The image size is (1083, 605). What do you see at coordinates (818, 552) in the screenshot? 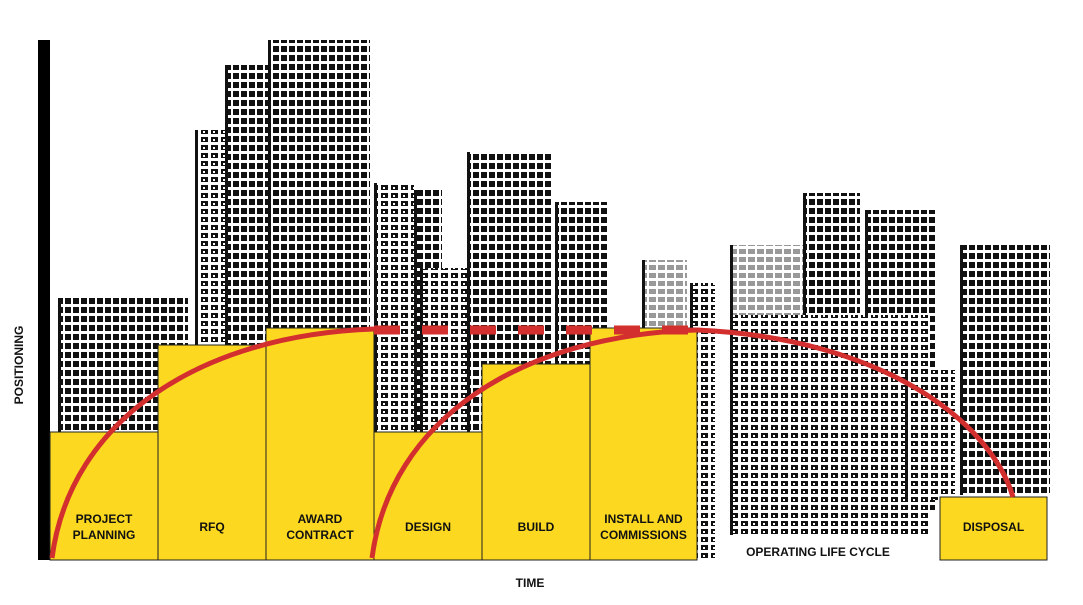
I see `operating-label: OPERATING LIFE CYCLE` at bounding box center [818, 552].